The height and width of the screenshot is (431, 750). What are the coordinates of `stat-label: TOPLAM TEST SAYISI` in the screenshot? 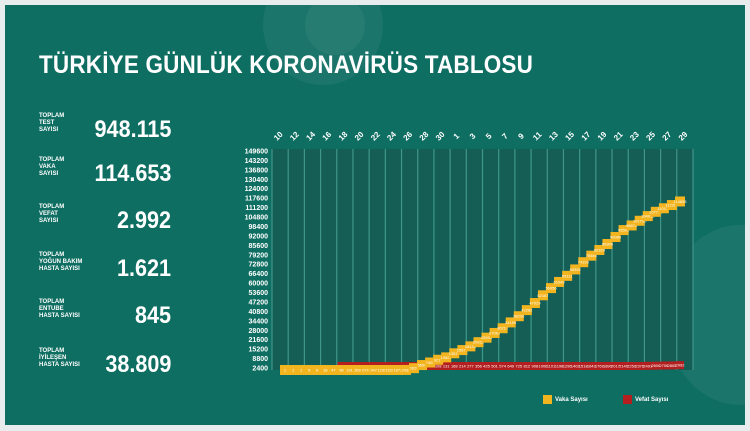 It's located at (52, 123).